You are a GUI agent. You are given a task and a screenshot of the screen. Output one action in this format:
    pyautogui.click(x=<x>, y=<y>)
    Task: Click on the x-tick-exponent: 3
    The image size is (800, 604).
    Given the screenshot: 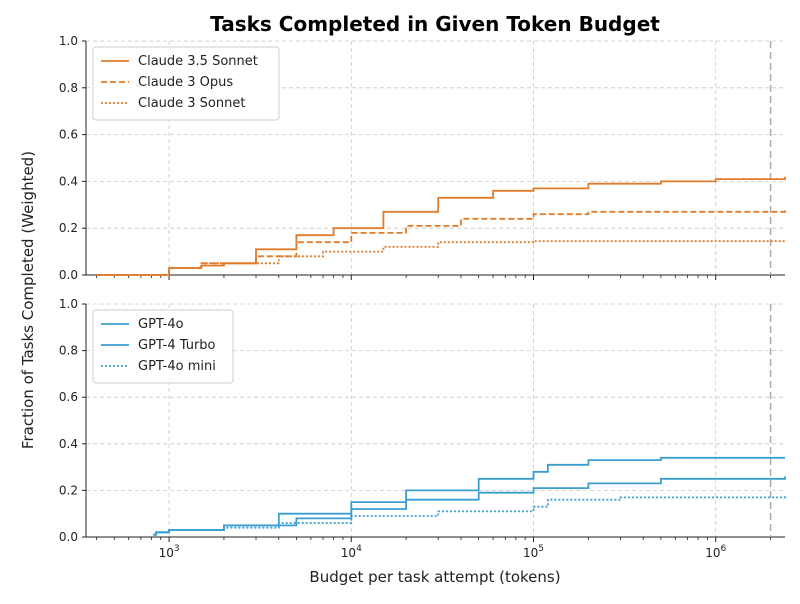 What is the action you would take?
    pyautogui.click(x=177, y=549)
    